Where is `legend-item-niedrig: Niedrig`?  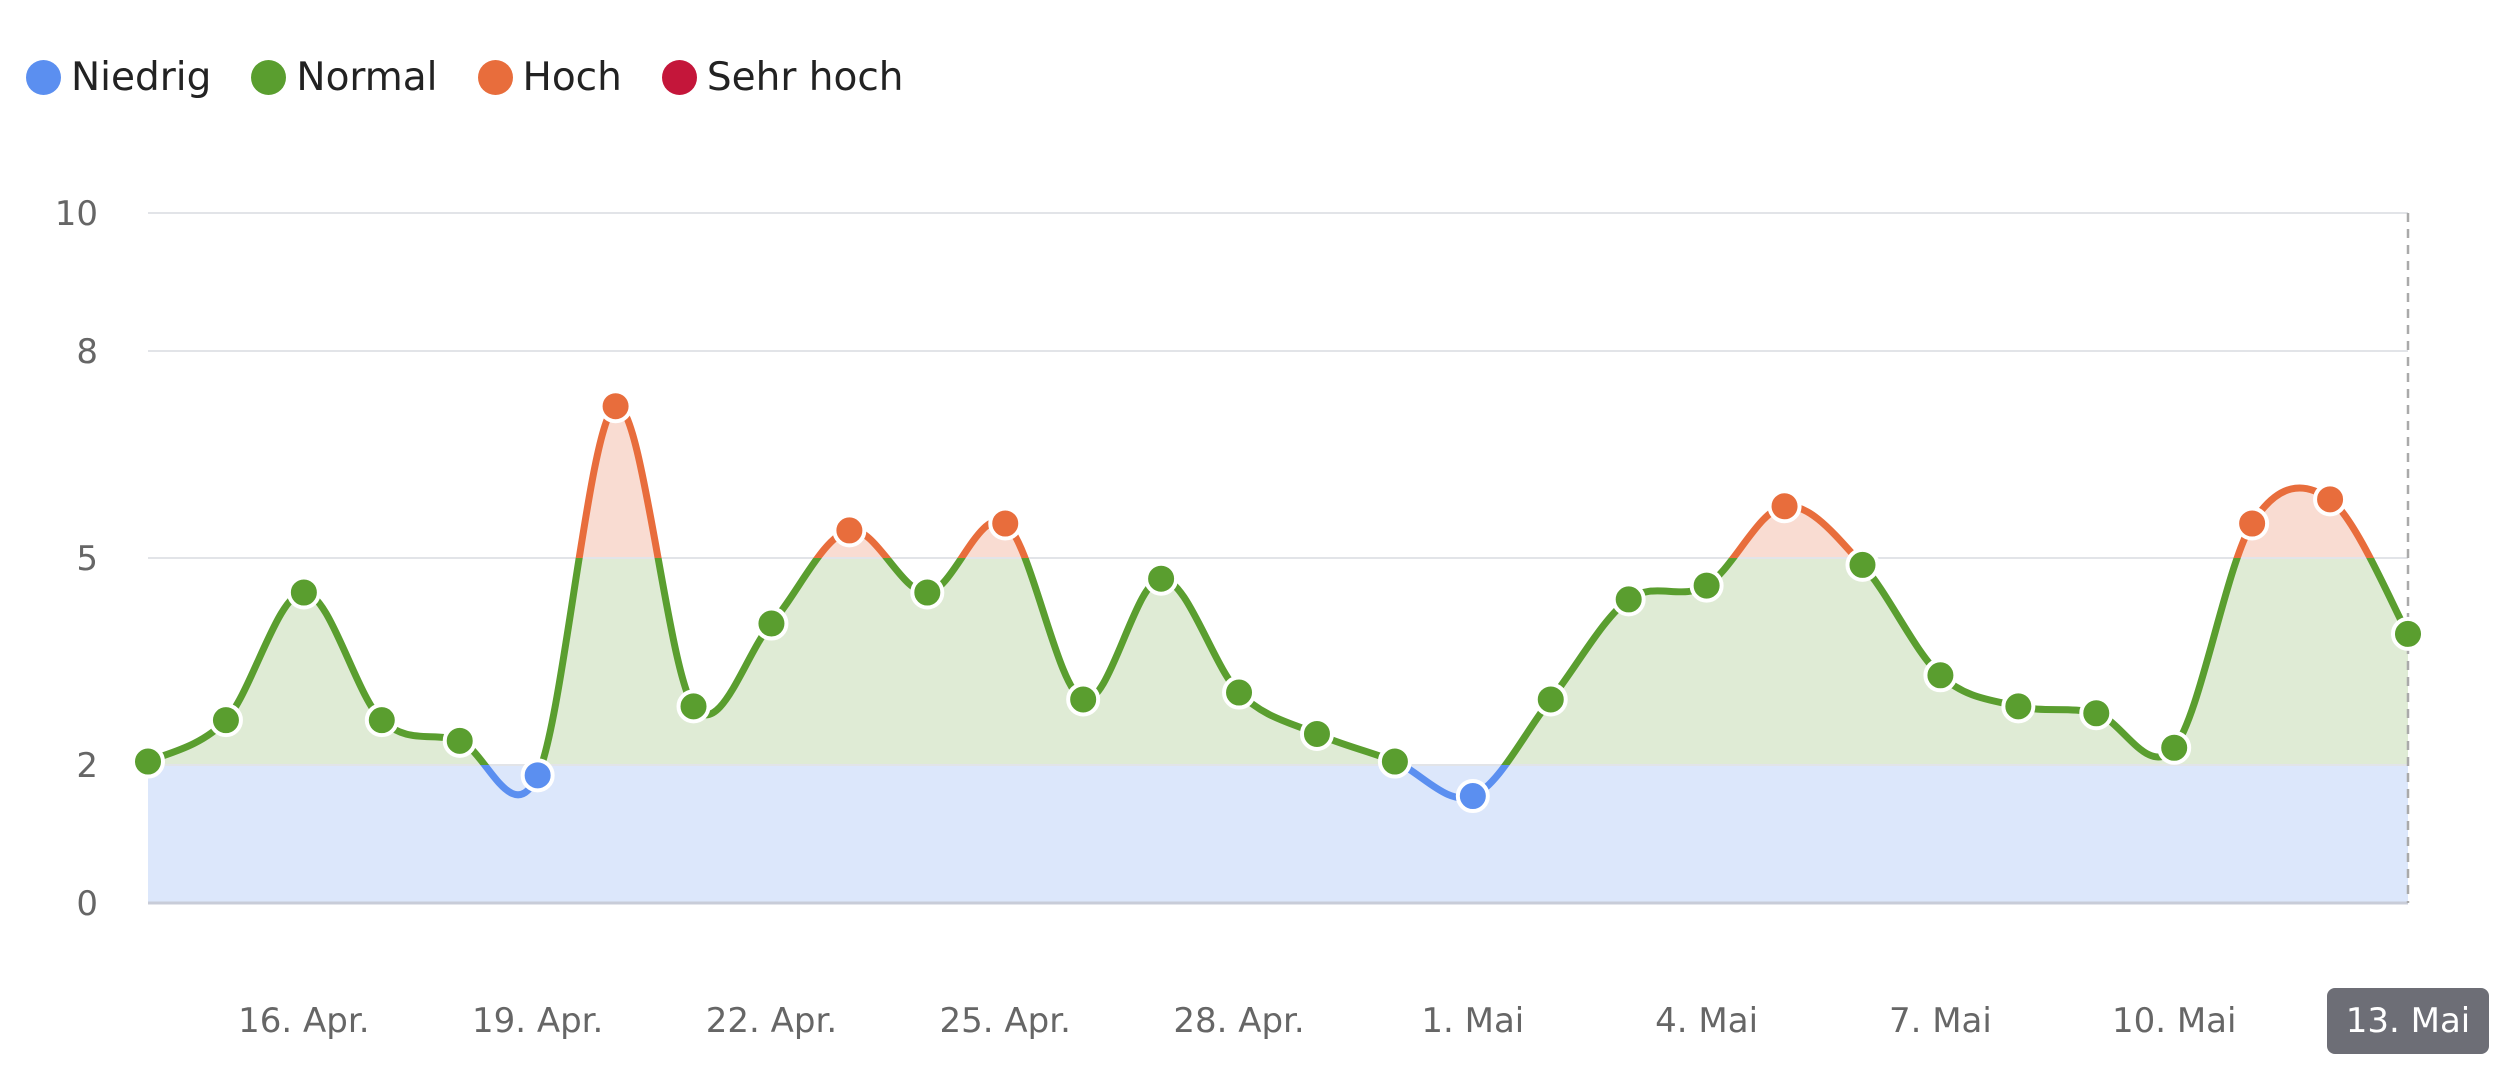
legend-item-niedrig: Niedrig is located at coordinates (118, 77).